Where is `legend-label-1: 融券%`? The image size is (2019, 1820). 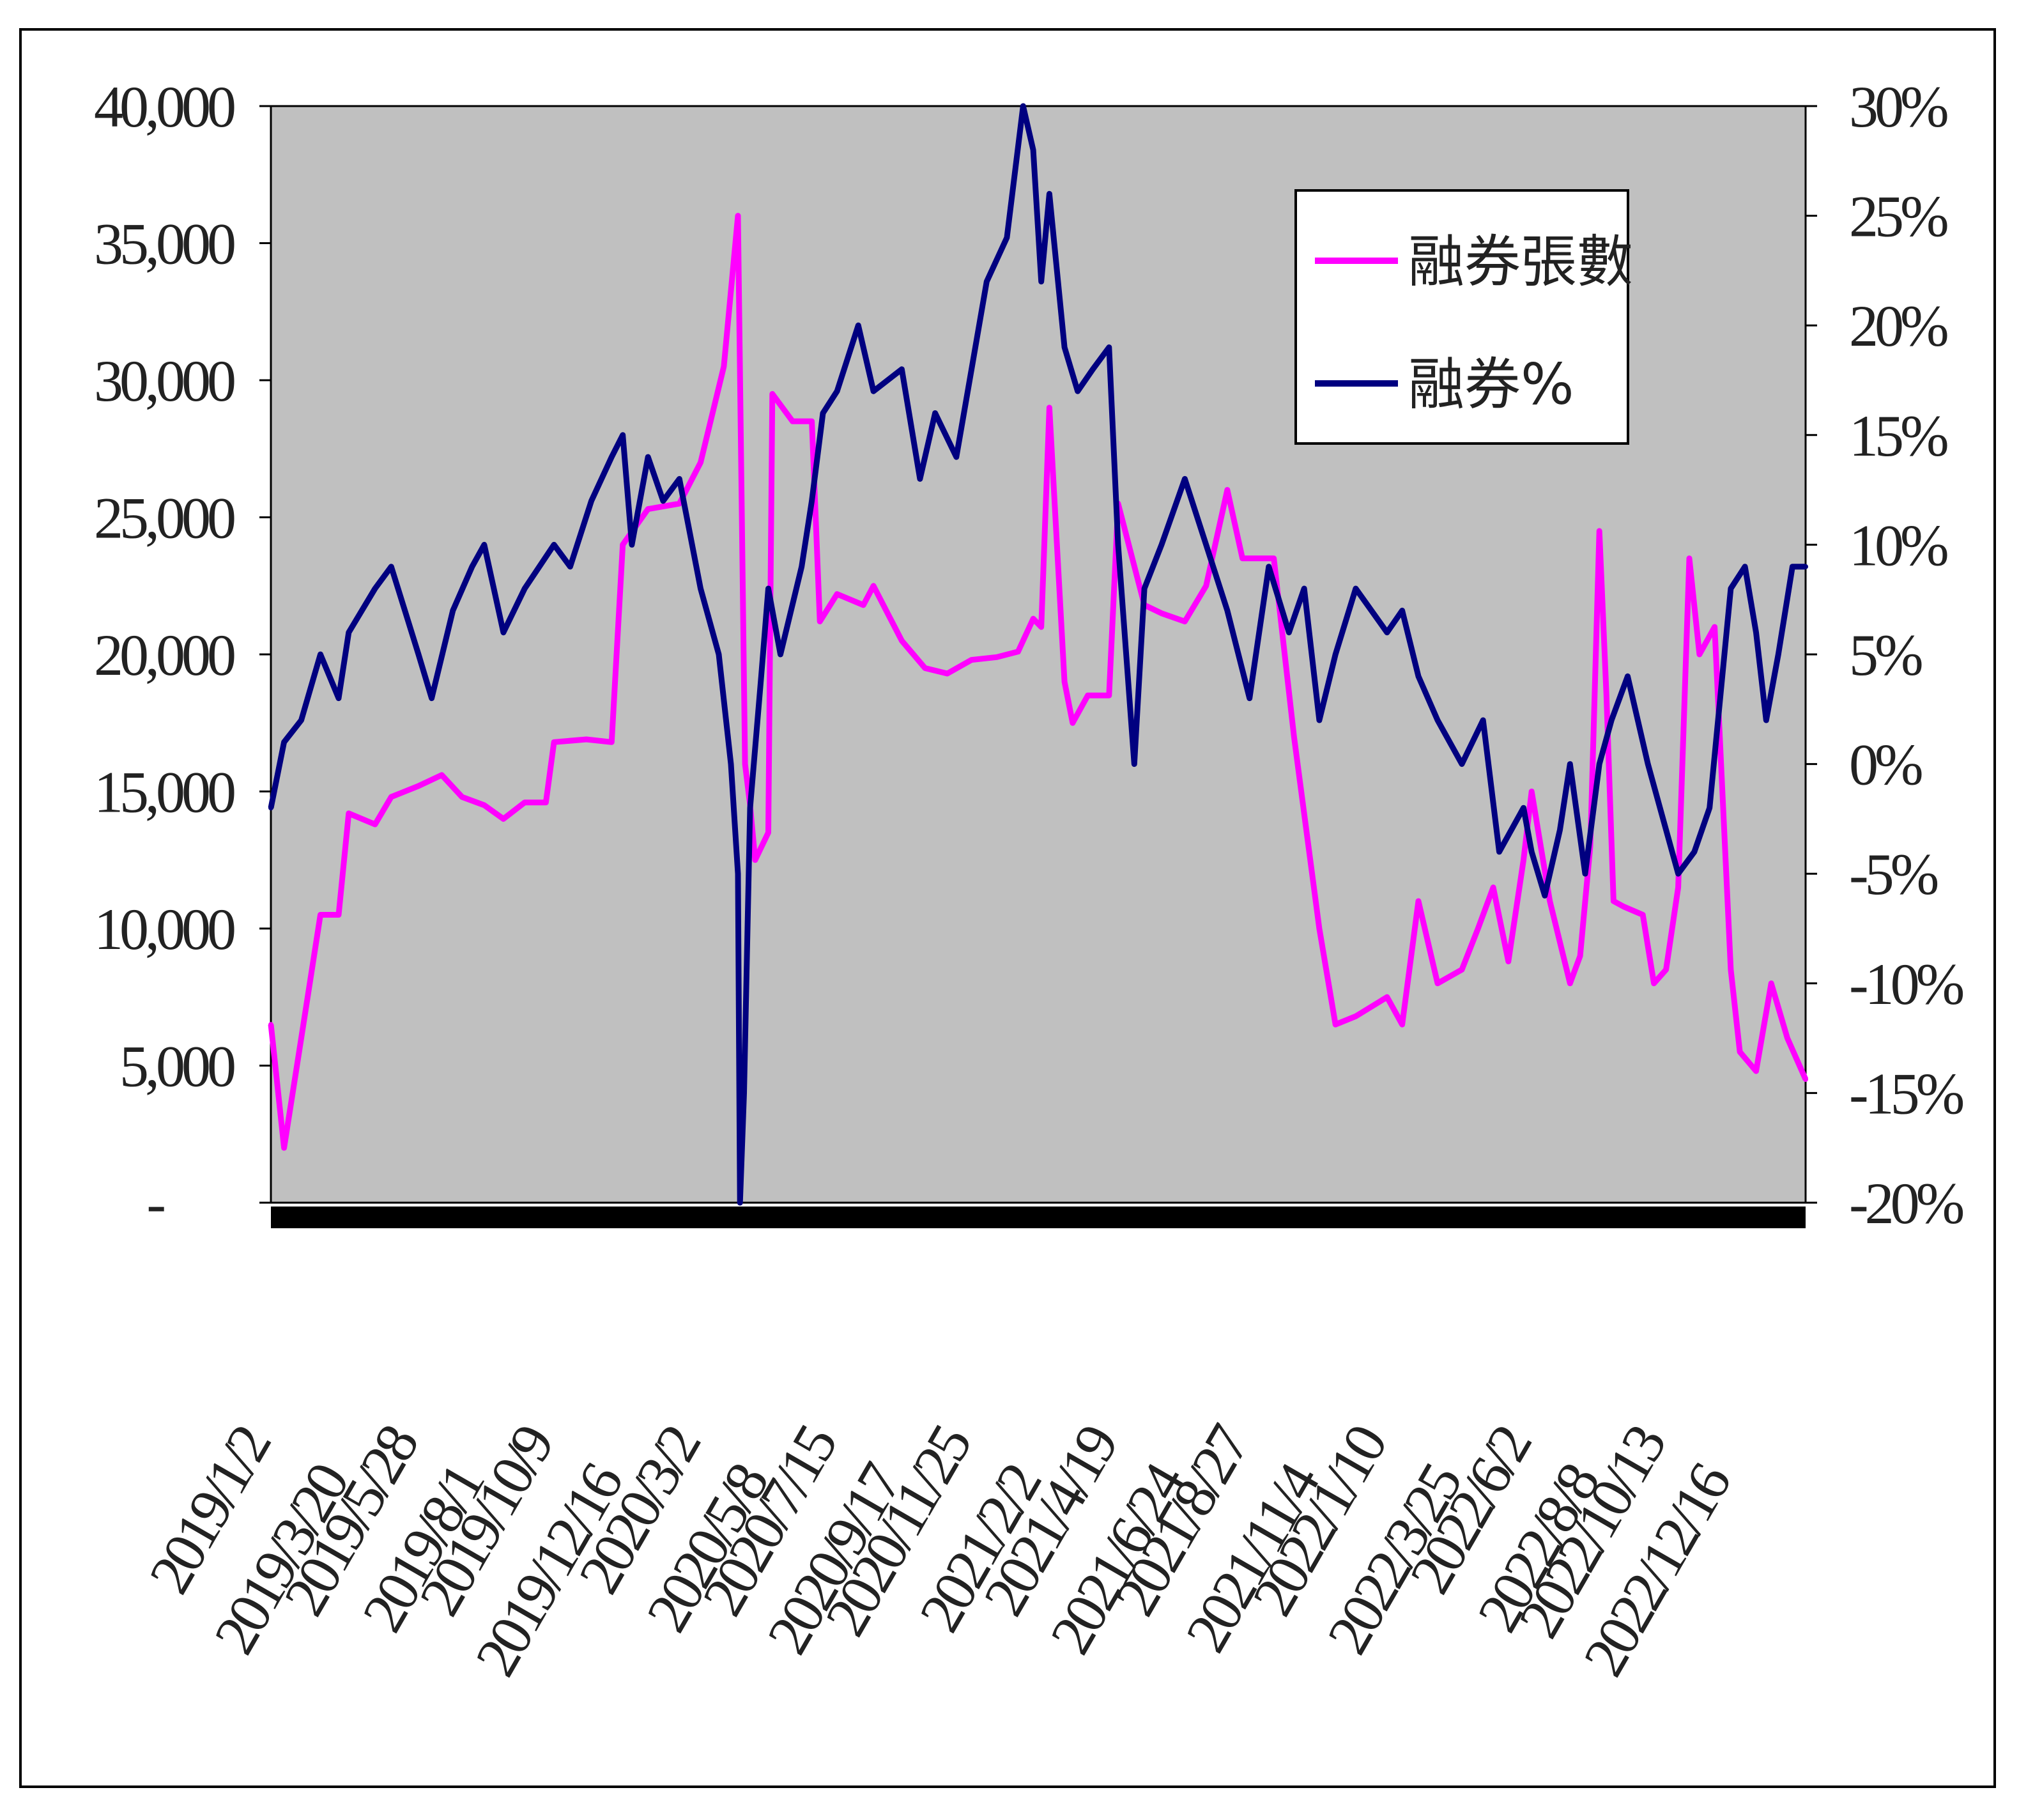 legend-label-1: 融券% is located at coordinates (1491, 384).